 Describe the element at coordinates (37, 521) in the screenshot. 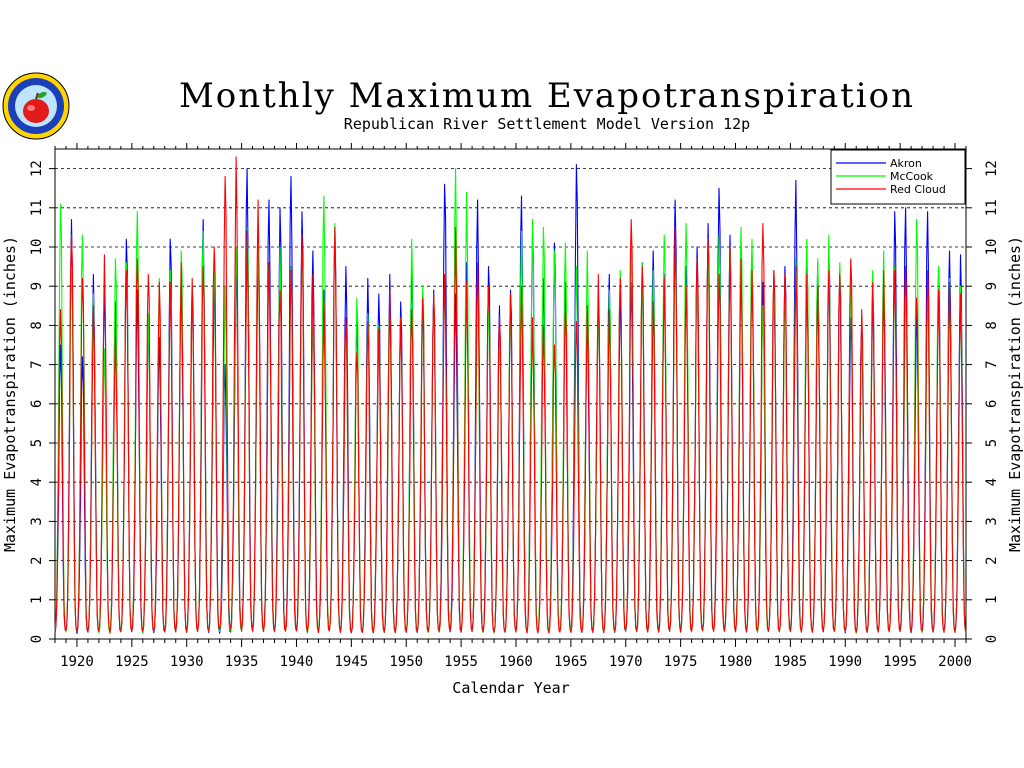

I see `y-tick-label-left: 3` at that location.